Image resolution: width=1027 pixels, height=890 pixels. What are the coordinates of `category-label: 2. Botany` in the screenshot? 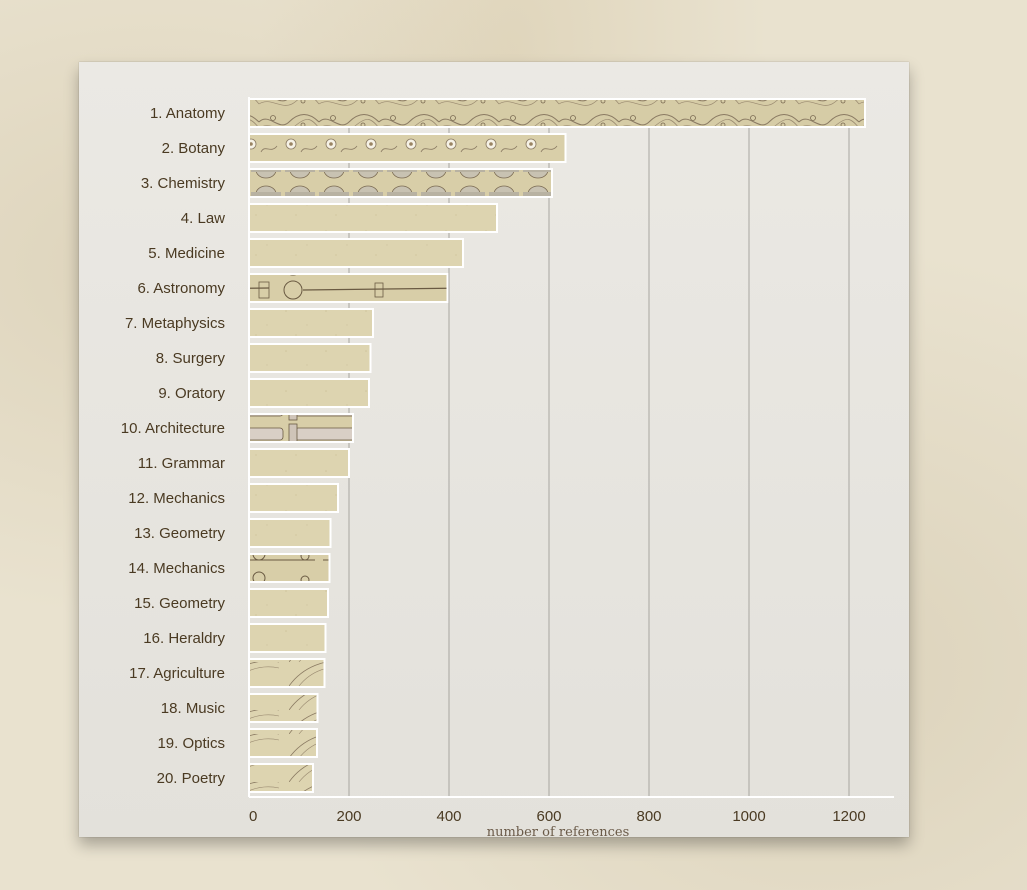 It's located at (194, 148).